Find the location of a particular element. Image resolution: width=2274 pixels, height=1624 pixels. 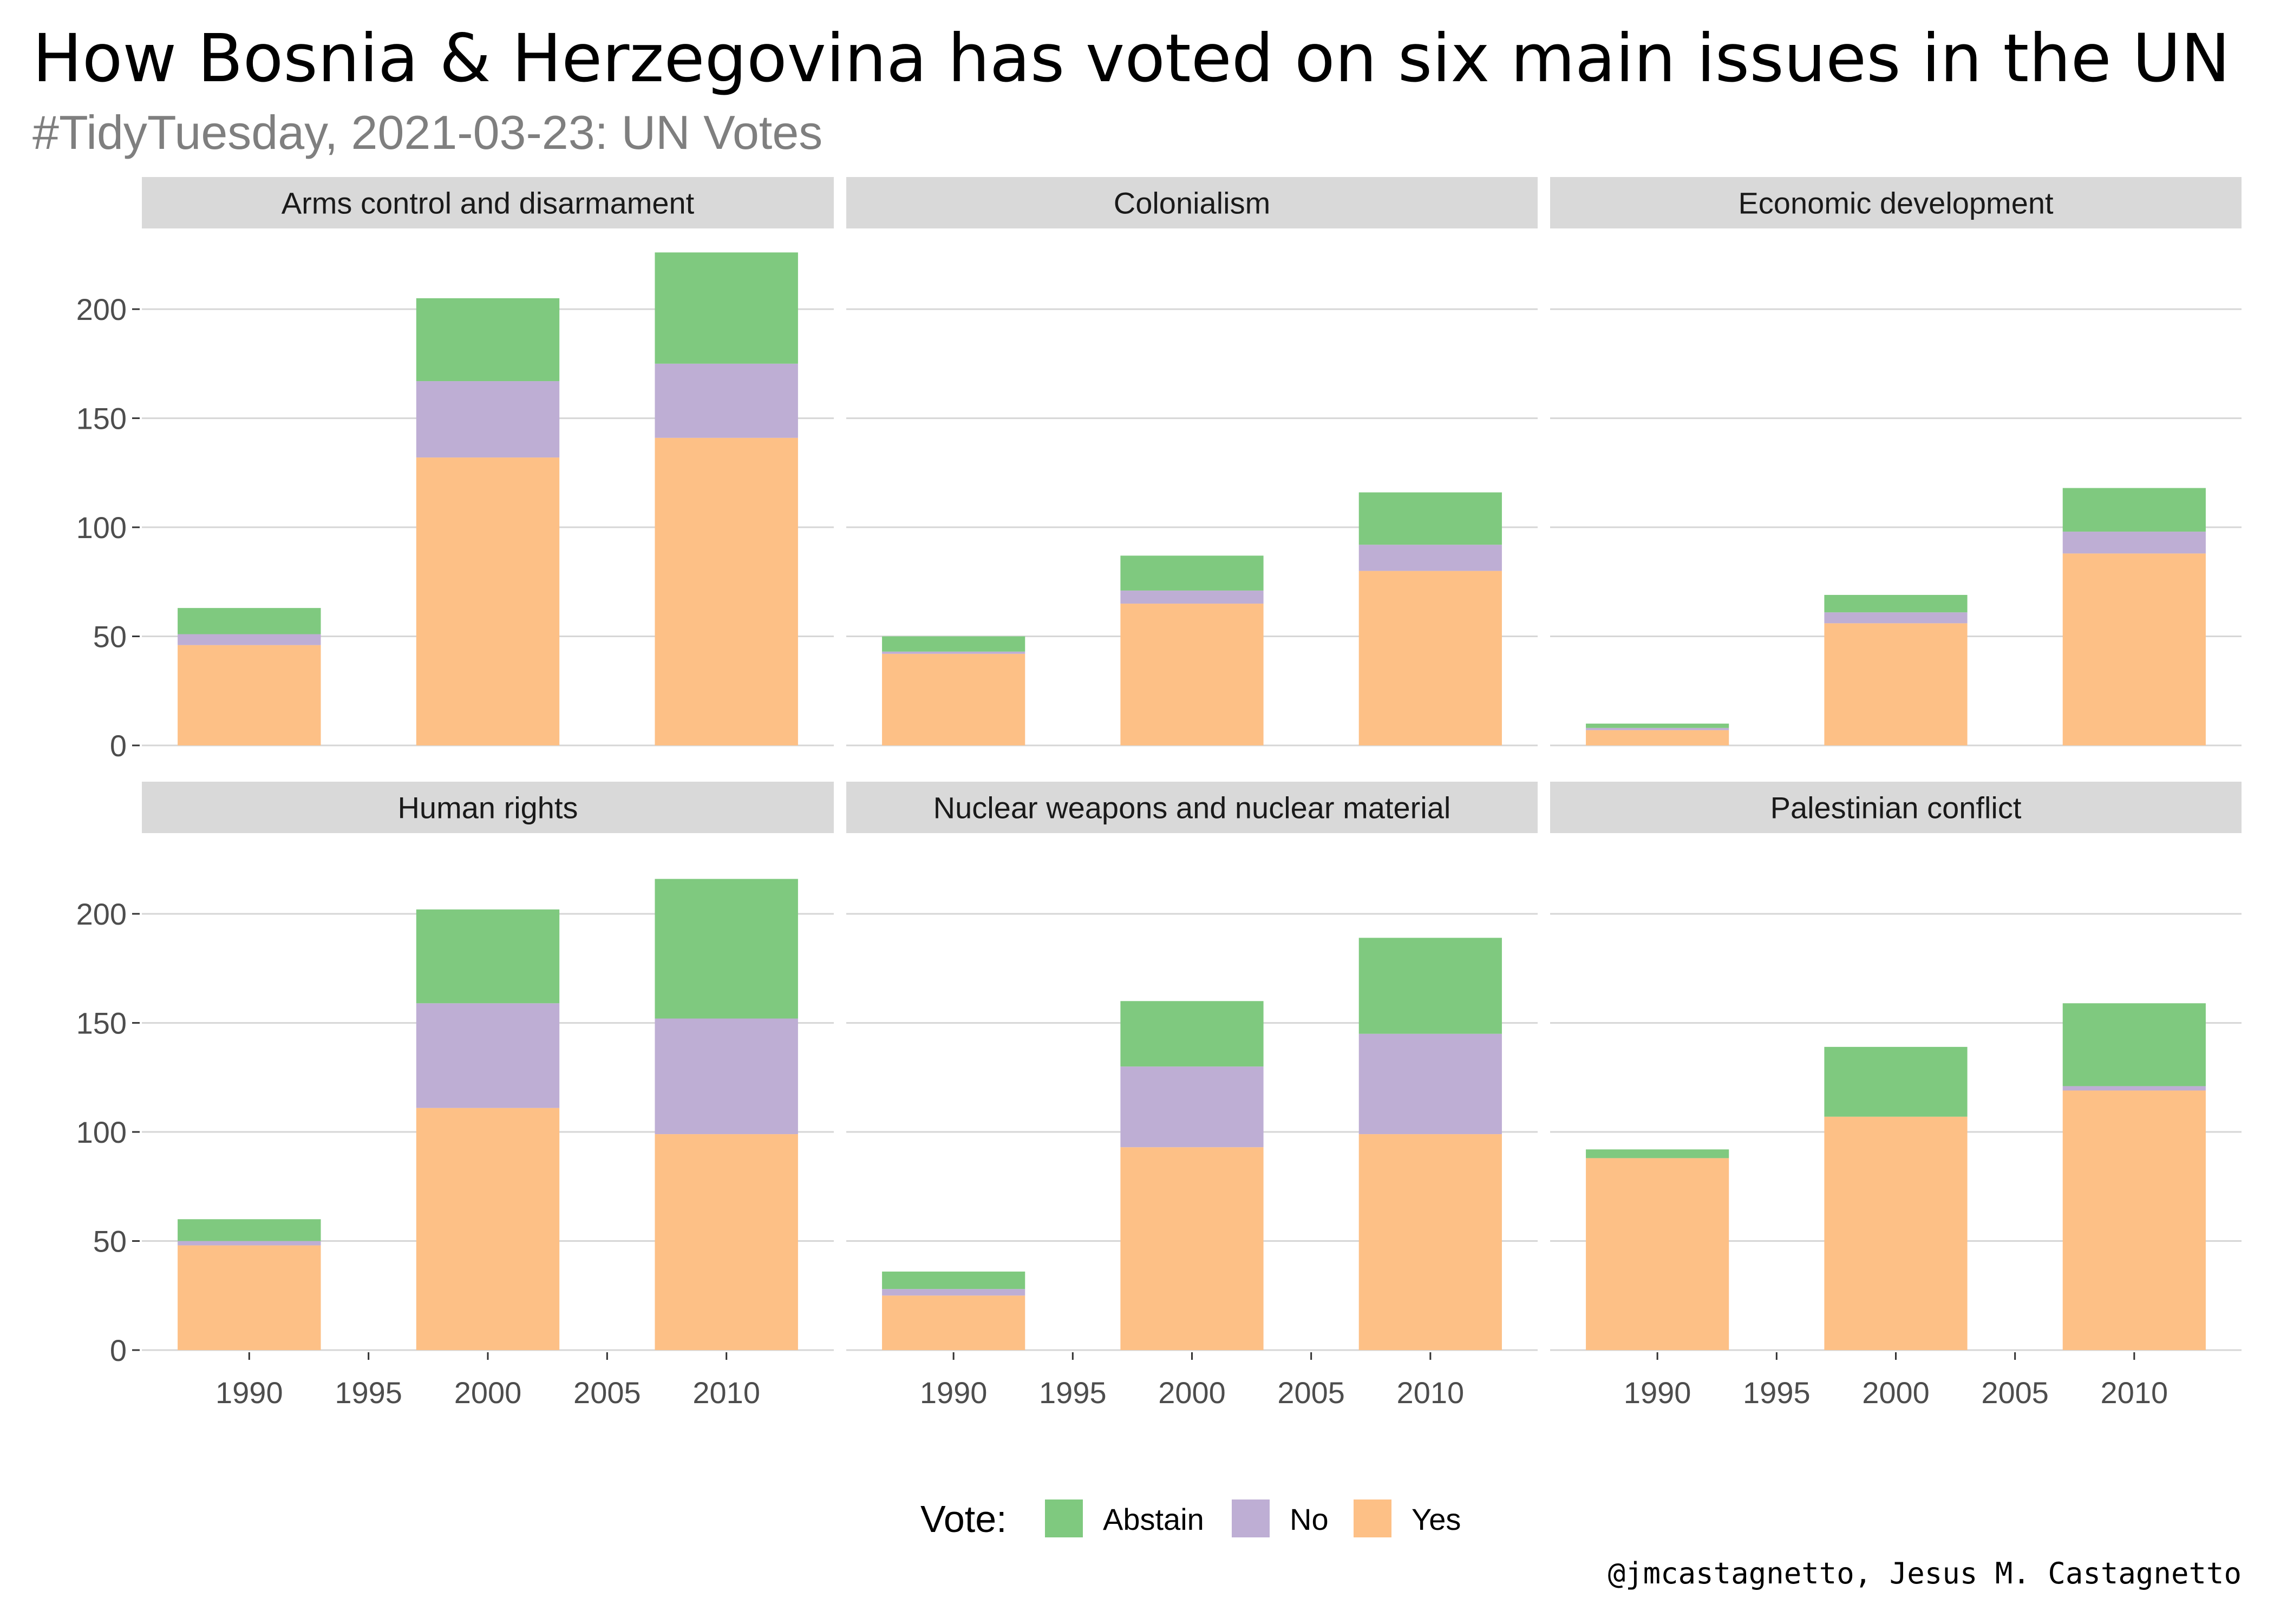

legend-label-abstain: Abstain is located at coordinates (1154, 1519).